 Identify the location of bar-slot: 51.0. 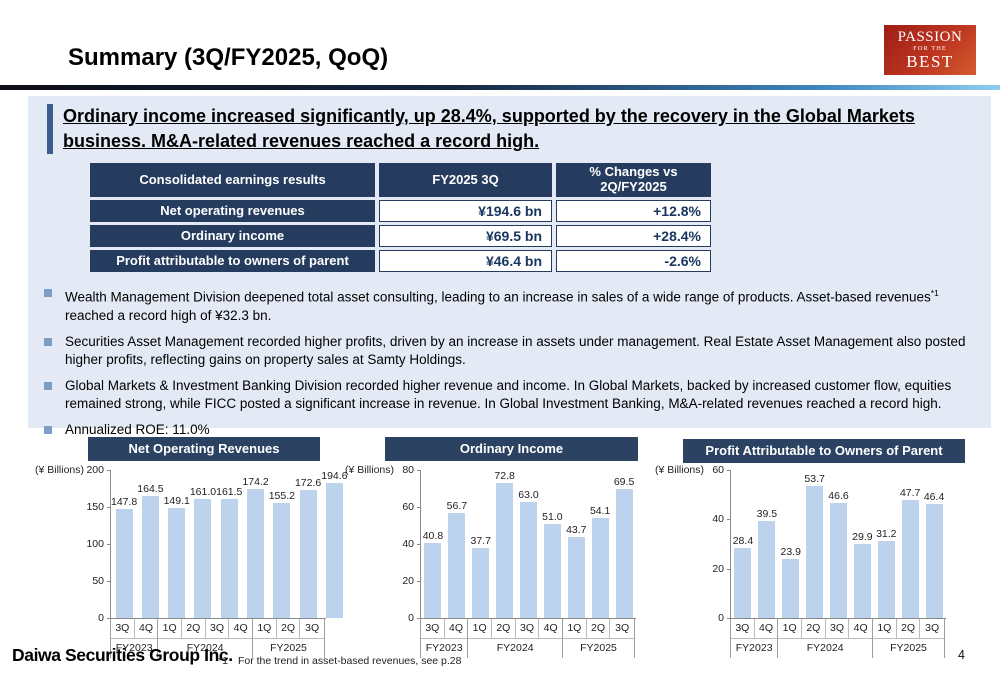
(552, 544).